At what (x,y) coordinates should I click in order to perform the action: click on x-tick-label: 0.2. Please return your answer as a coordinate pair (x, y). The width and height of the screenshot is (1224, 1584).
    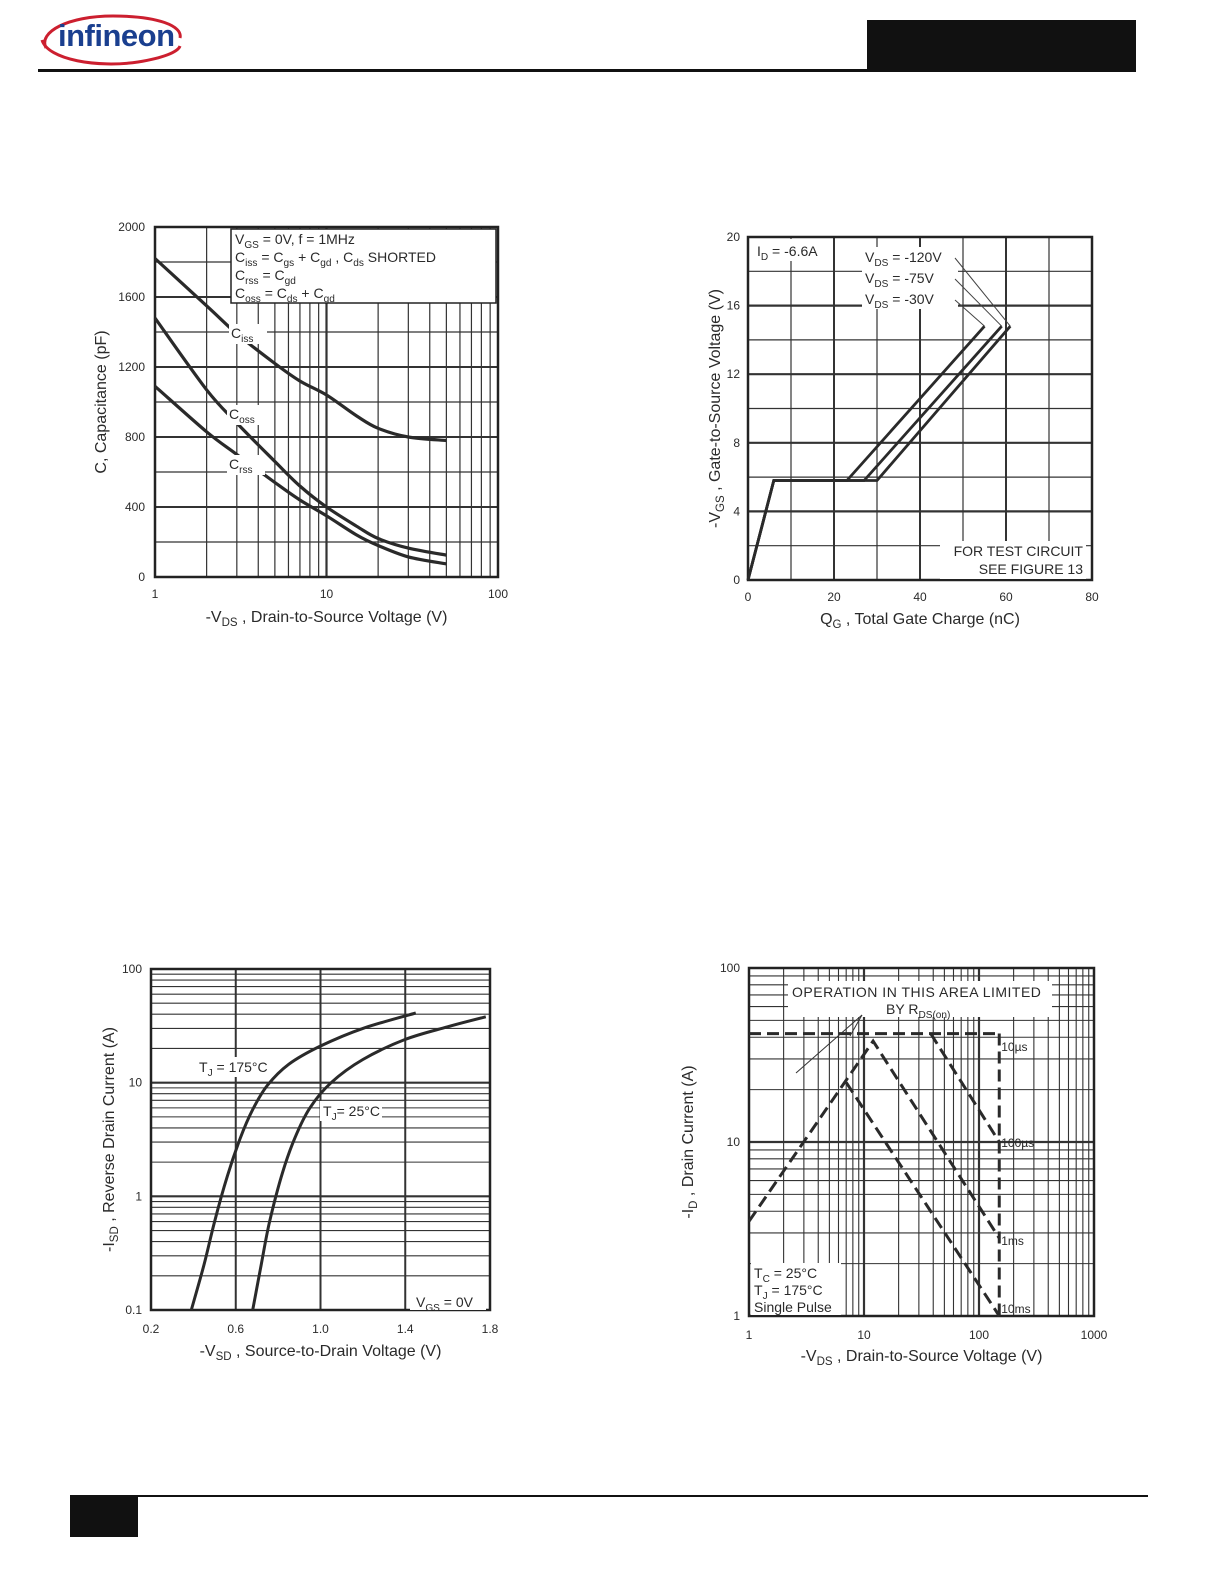
    Looking at the image, I should click on (151, 1329).